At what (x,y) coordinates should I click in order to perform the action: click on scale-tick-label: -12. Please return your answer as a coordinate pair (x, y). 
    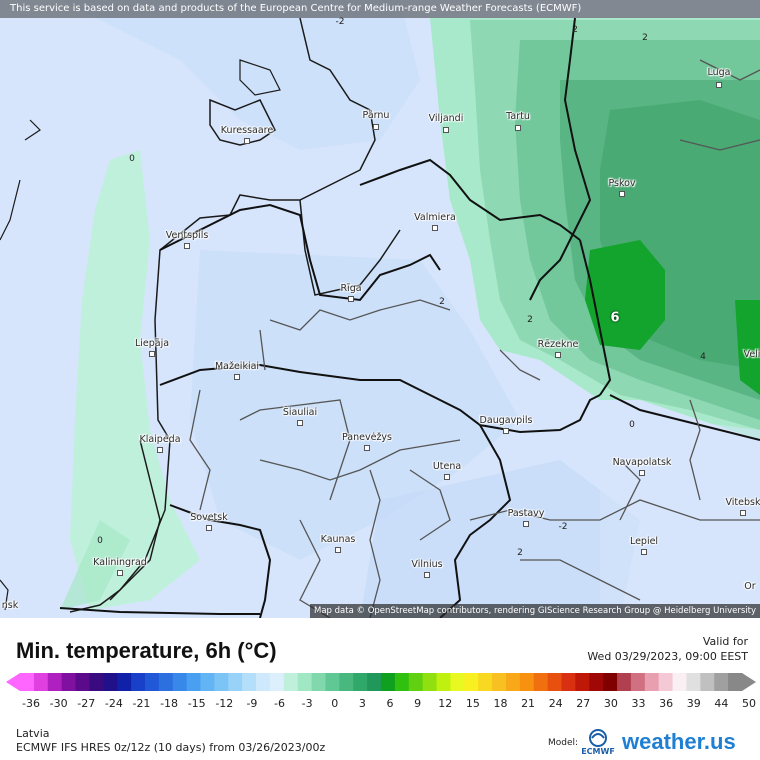
    Looking at the image, I should click on (224, 703).